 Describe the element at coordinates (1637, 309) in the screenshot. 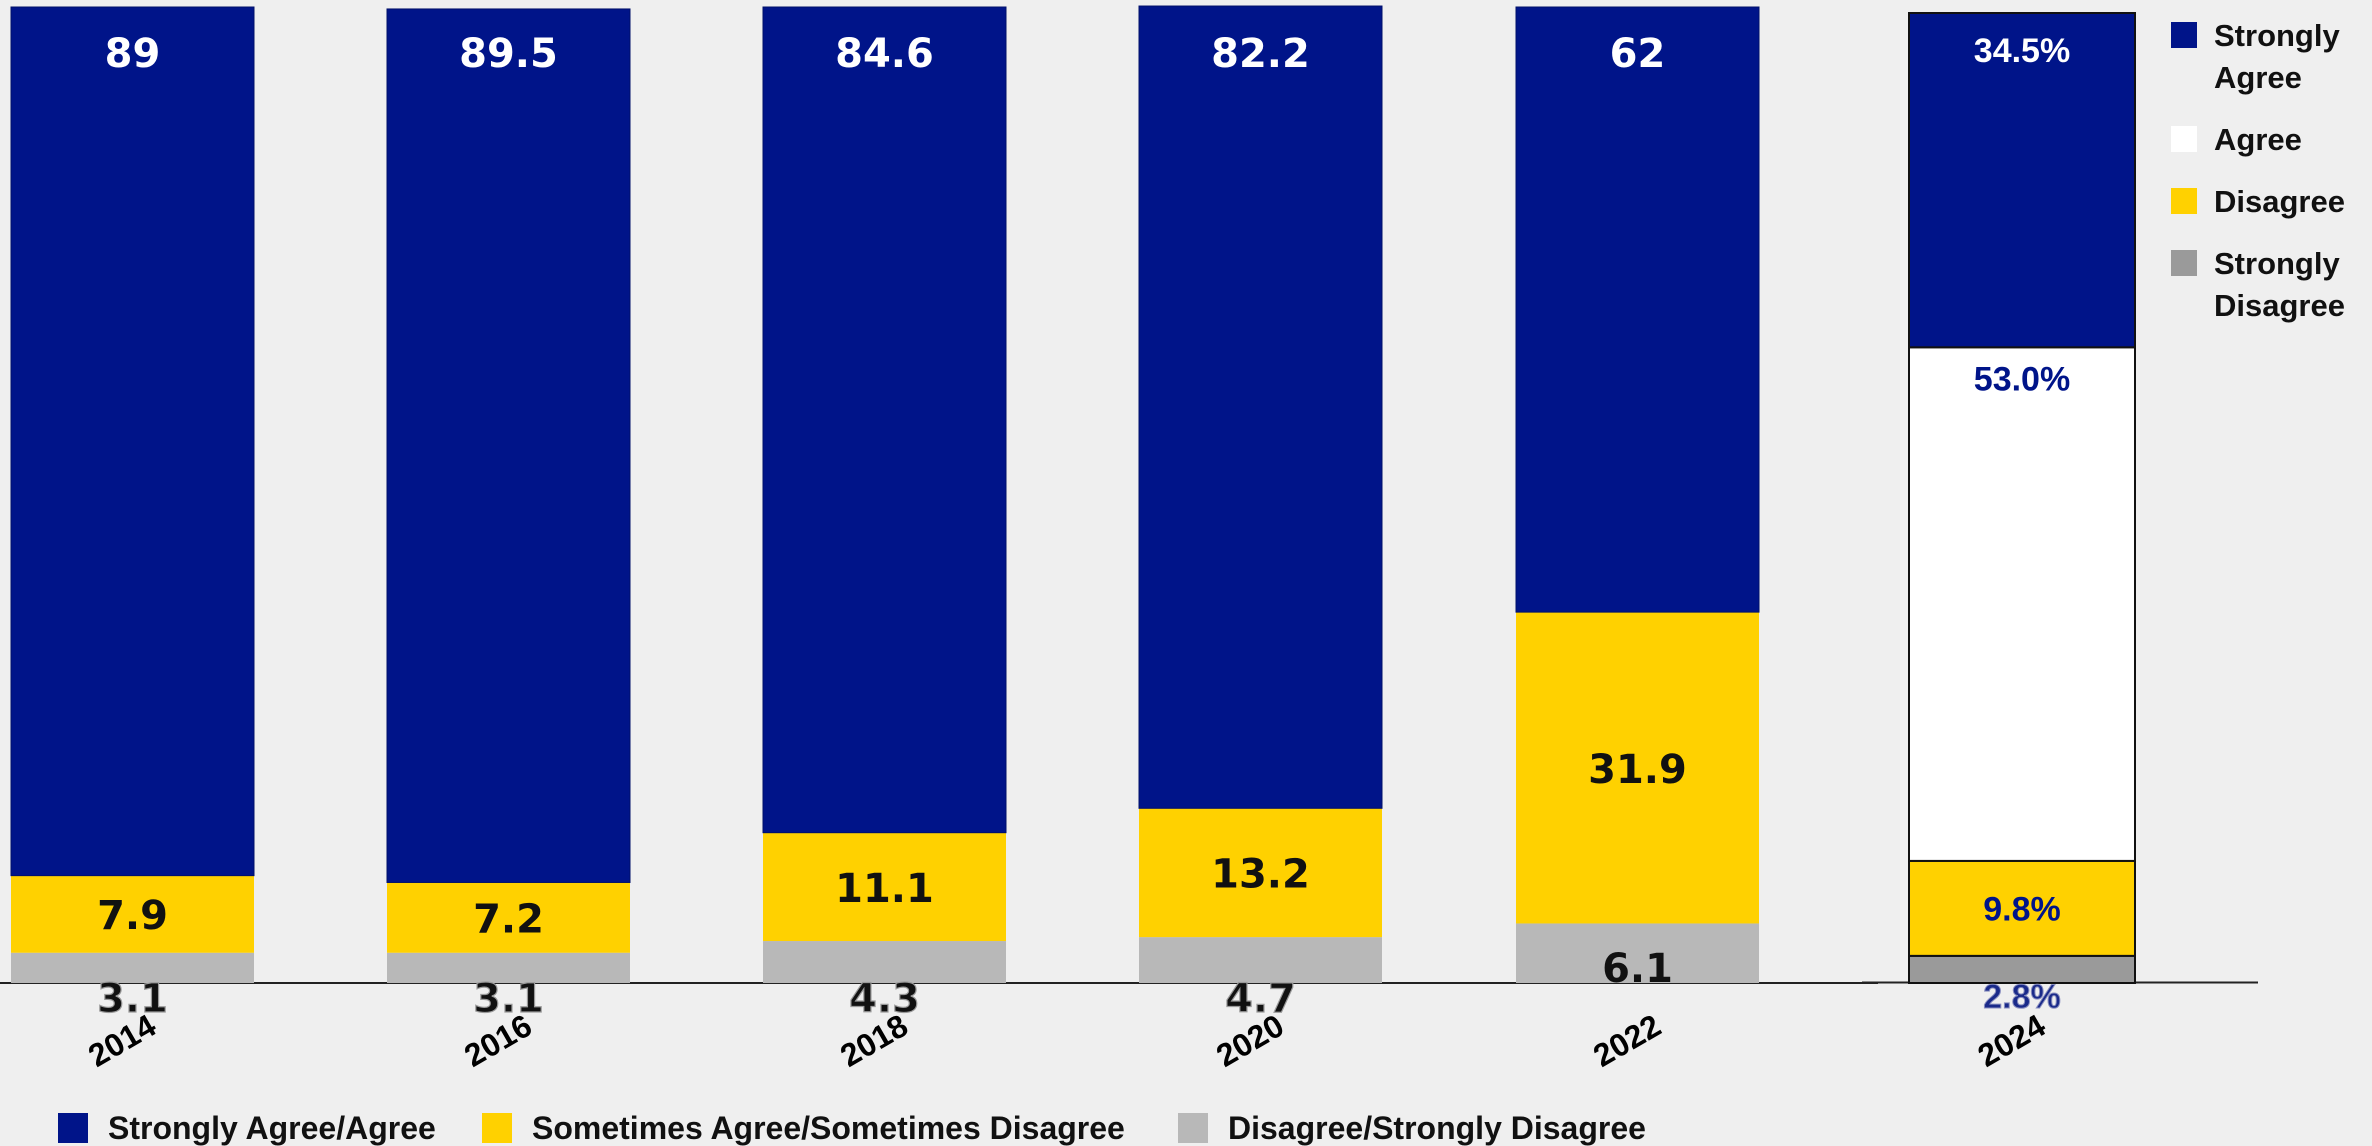

I see `bar-segment-agree-2022` at that location.